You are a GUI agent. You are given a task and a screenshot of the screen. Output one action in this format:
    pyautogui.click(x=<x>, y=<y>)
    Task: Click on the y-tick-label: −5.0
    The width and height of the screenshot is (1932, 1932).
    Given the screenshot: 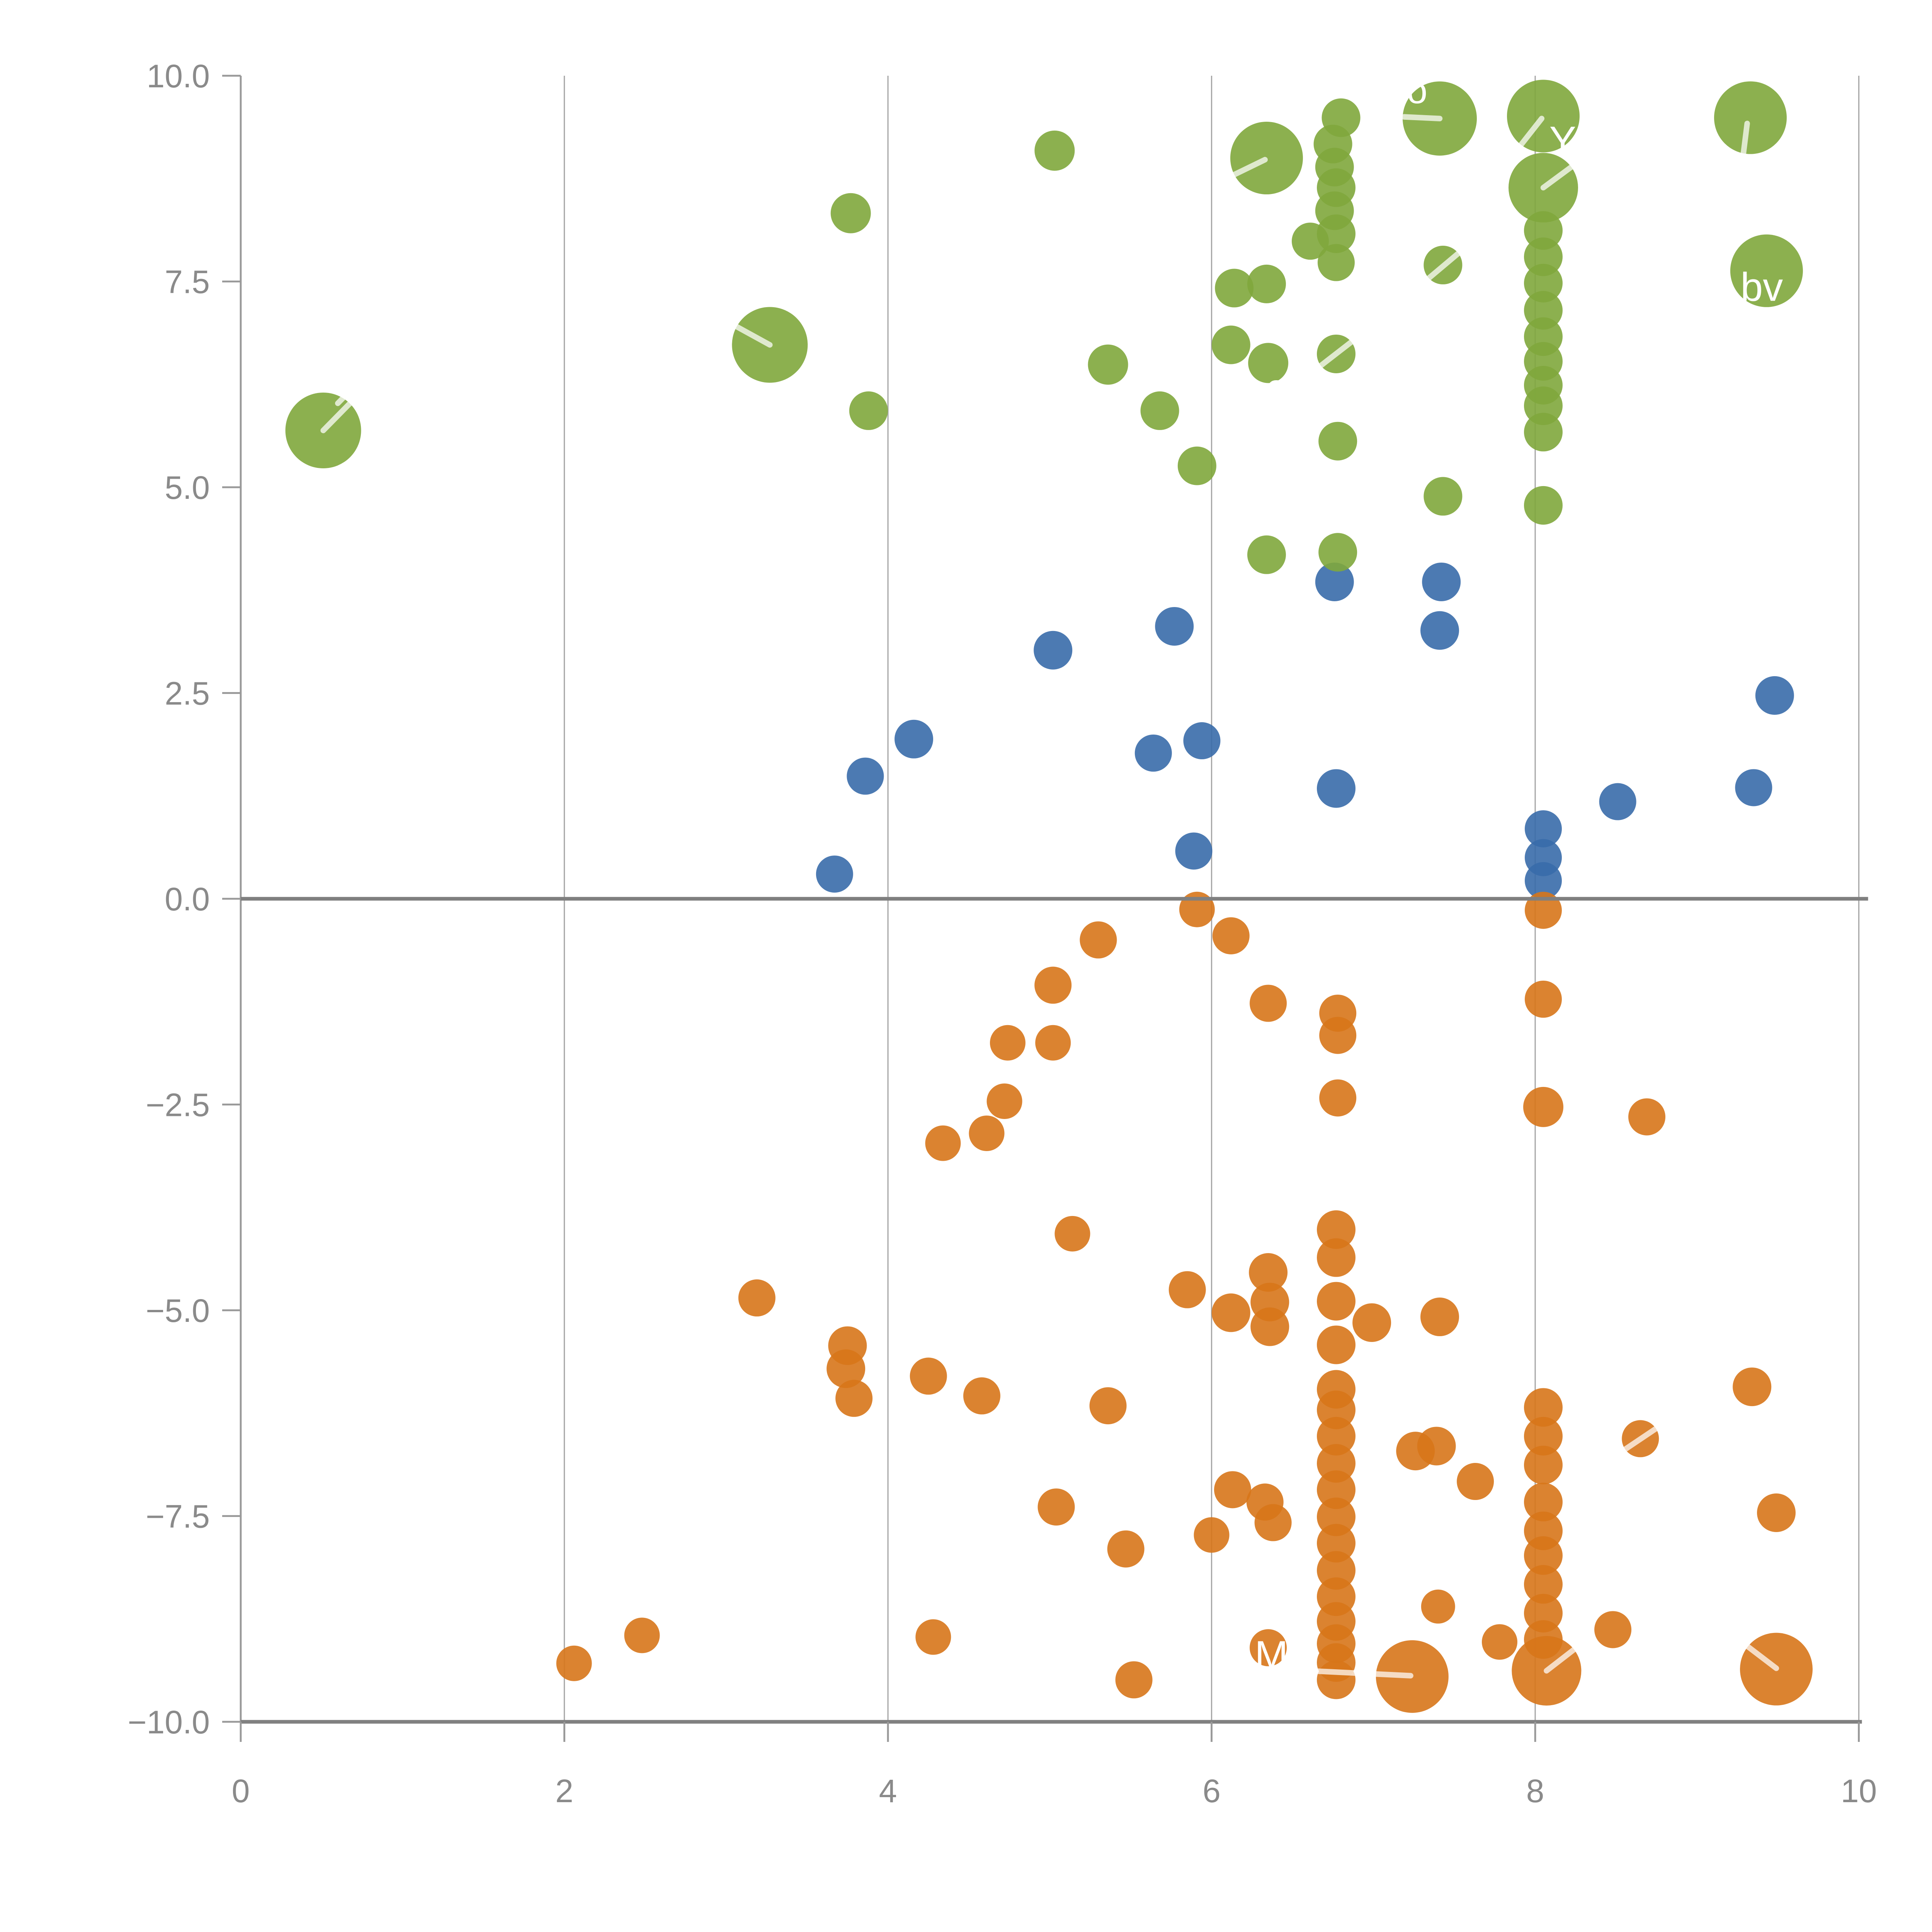 What is the action you would take?
    pyautogui.click(x=178, y=1311)
    